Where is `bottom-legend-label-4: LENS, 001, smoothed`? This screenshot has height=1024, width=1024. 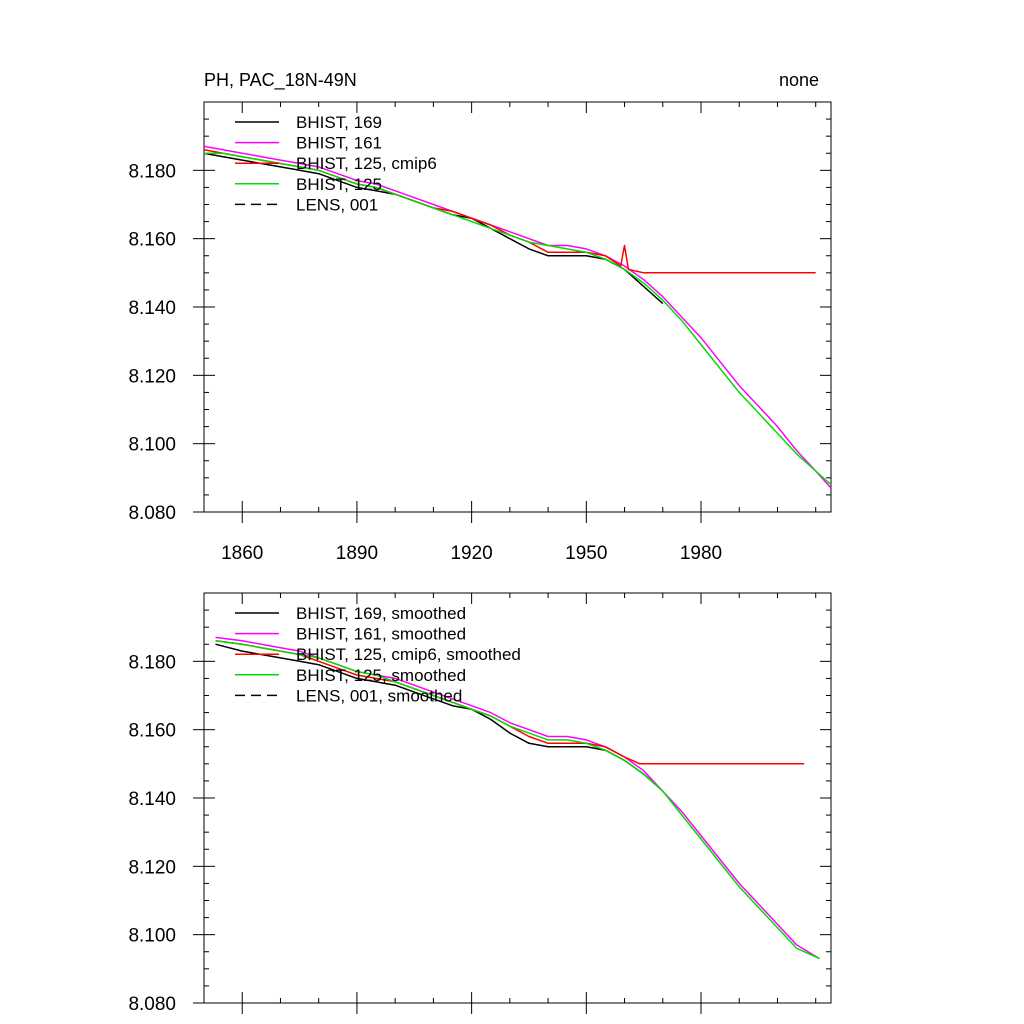 bottom-legend-label-4: LENS, 001, smoothed is located at coordinates (379, 695).